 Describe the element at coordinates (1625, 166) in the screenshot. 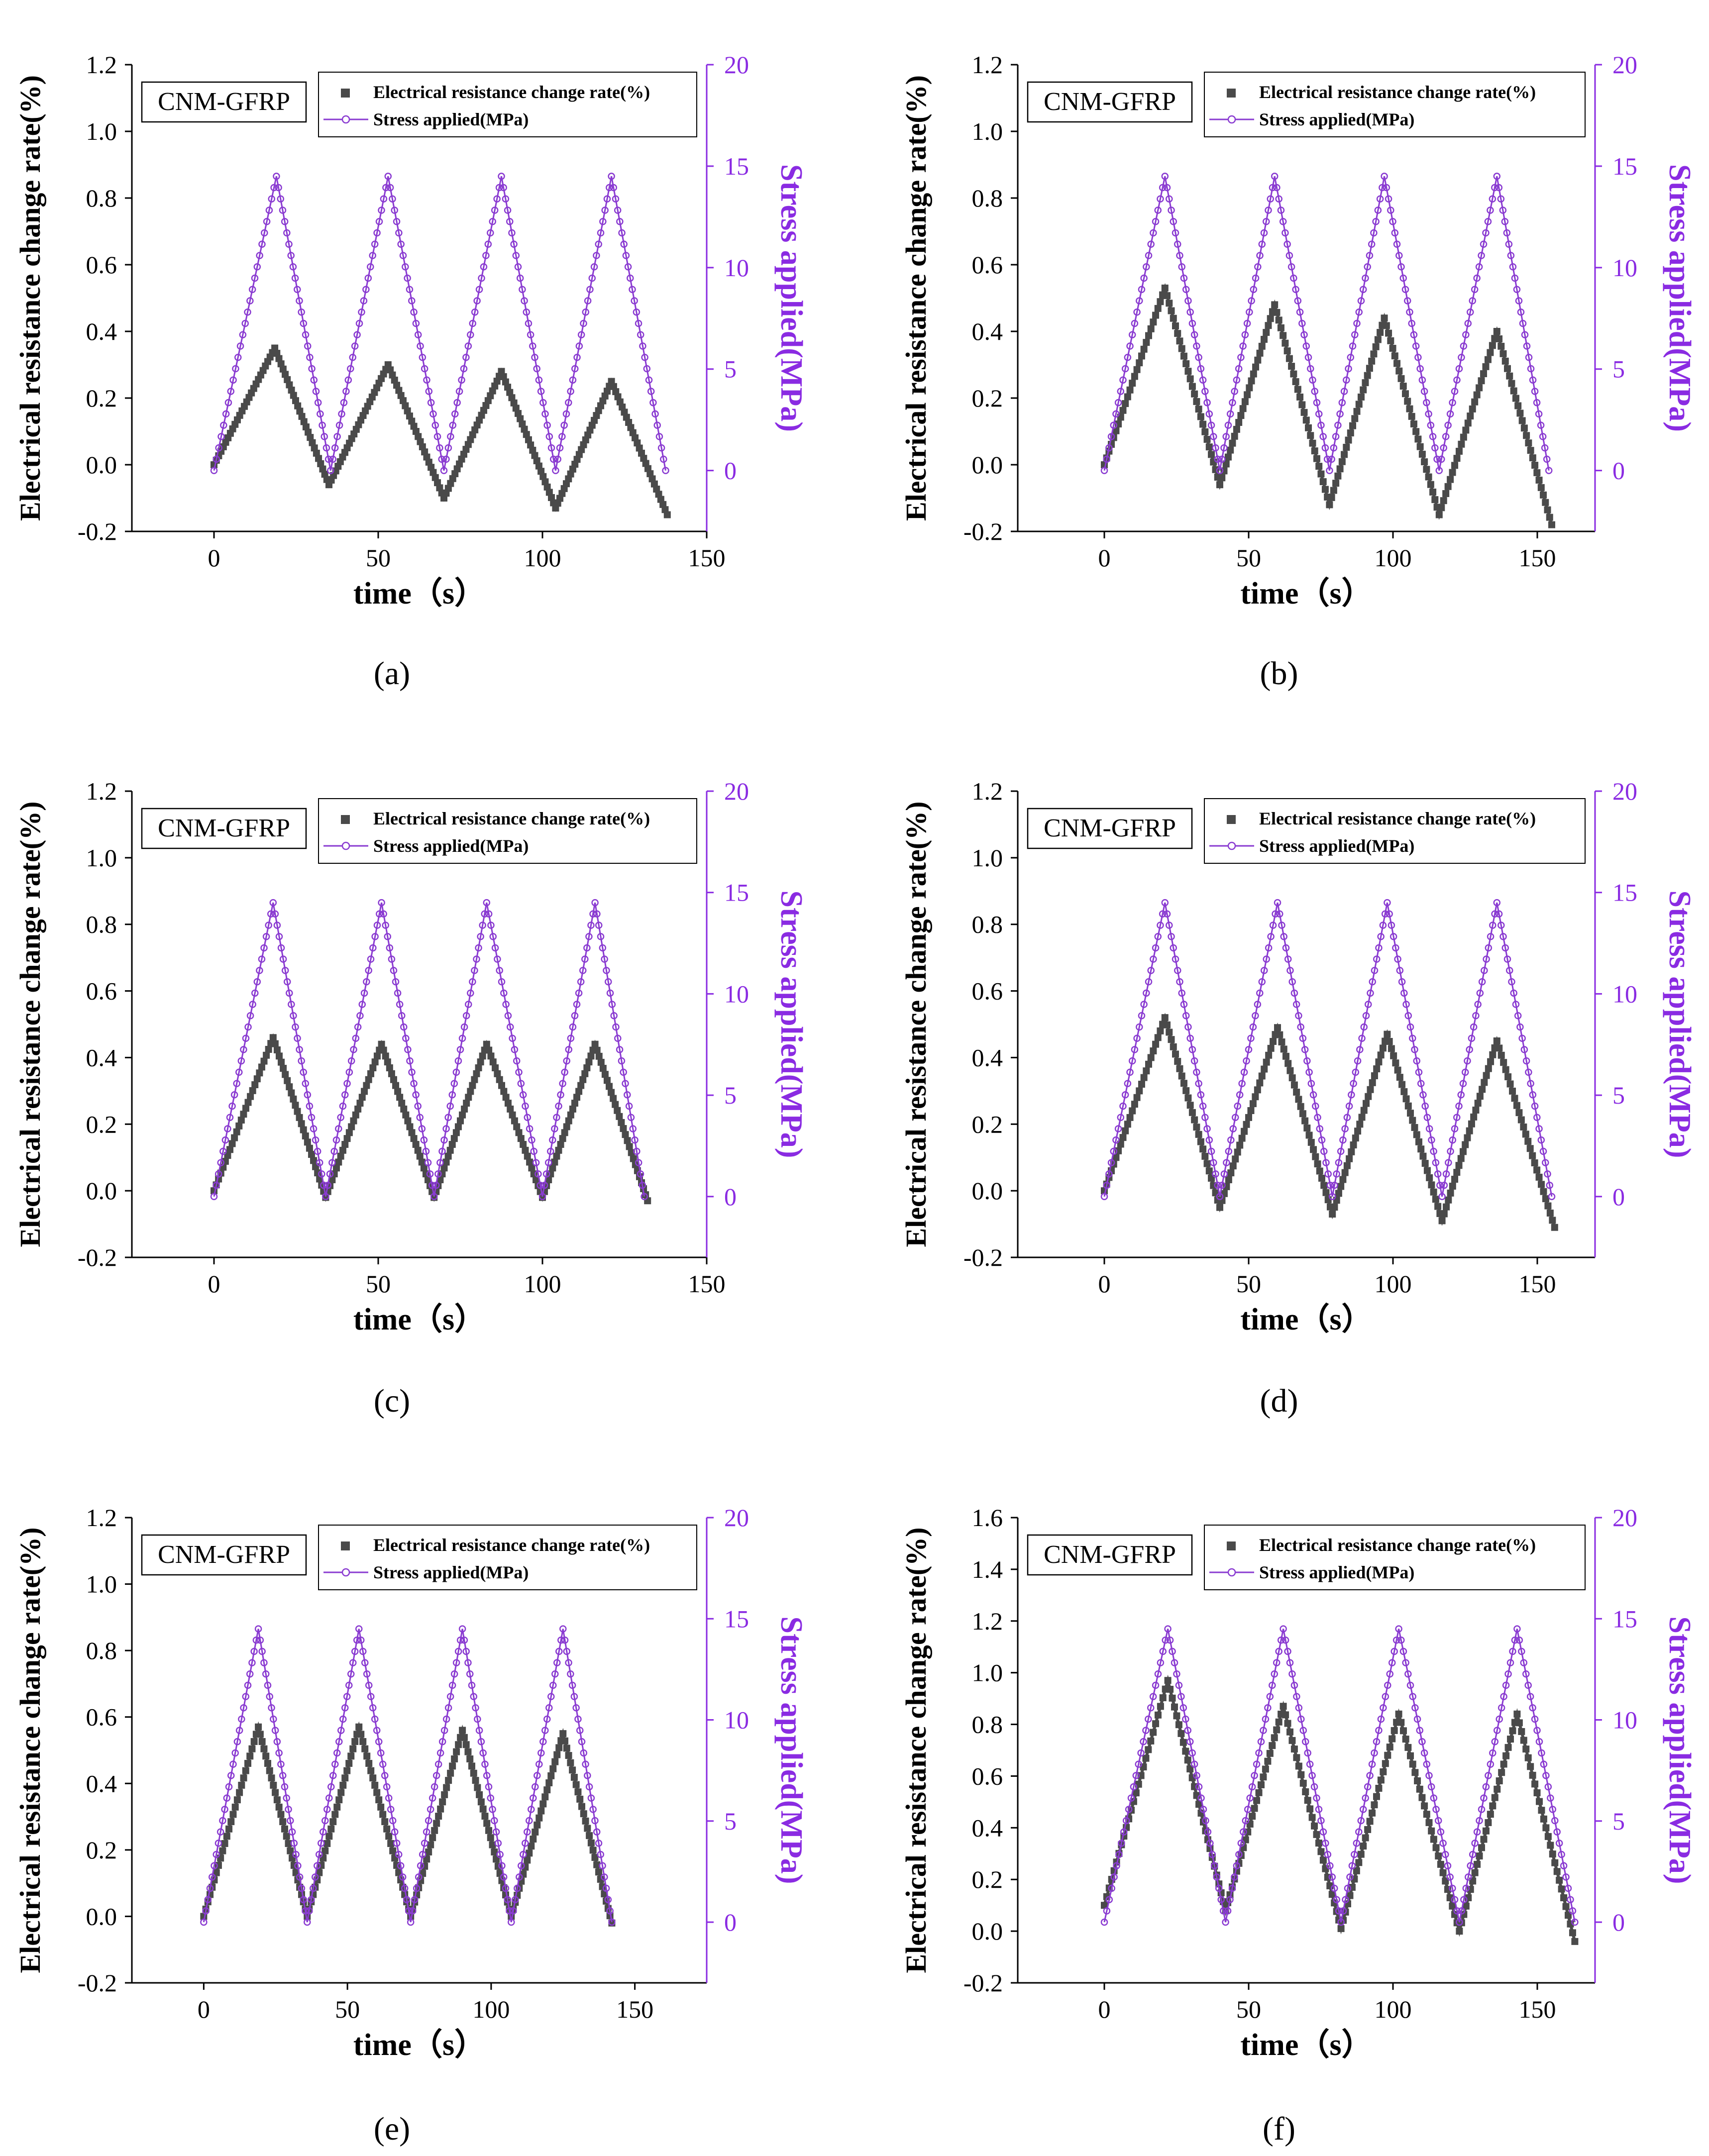

I see `y2-tick-label: 15` at that location.